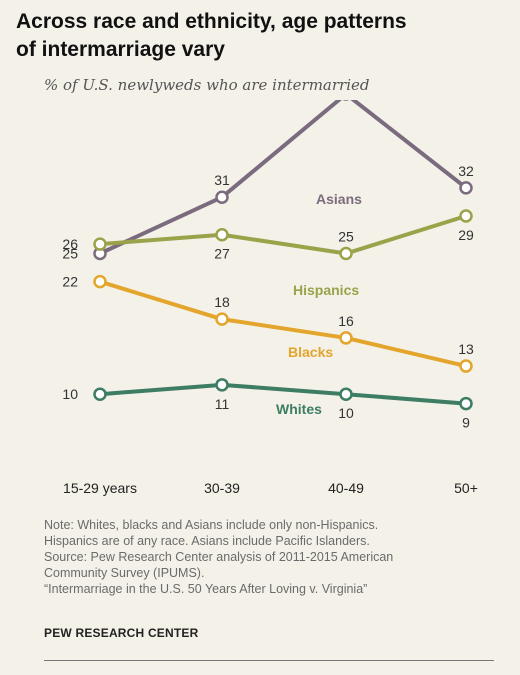 Image resolution: width=520 pixels, height=675 pixels. I want to click on series-line-blacks, so click(283, 324).